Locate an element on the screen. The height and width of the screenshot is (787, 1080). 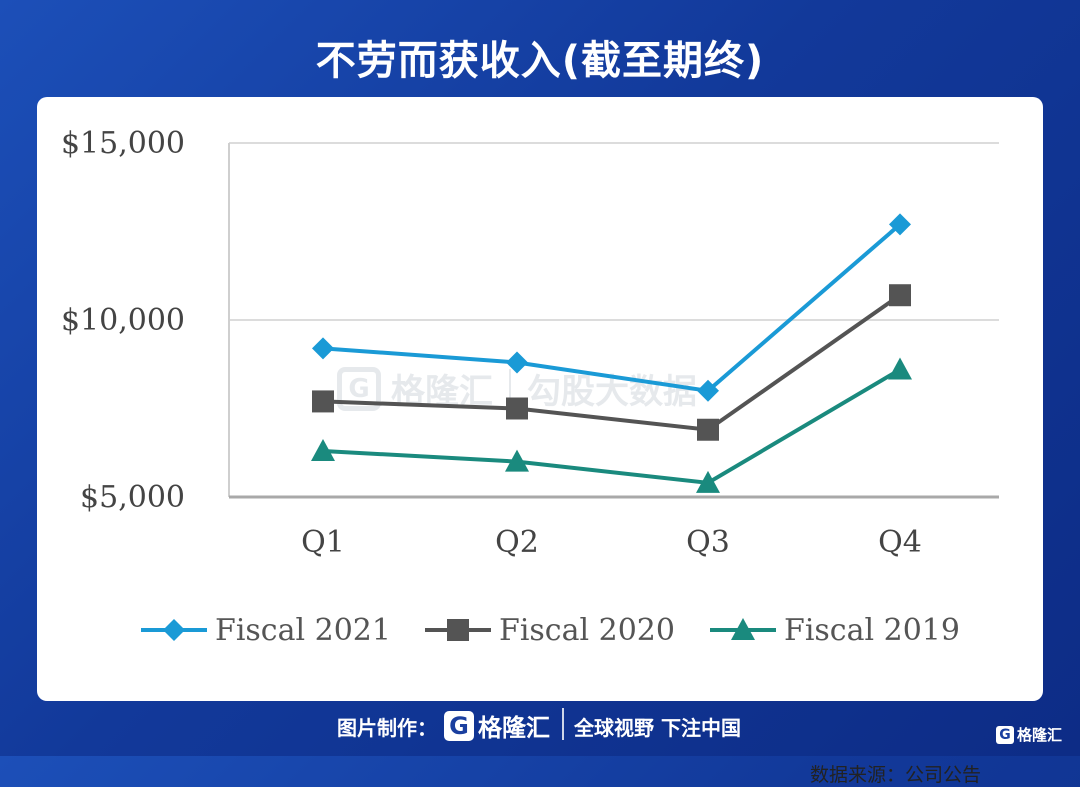
footer-maker-label: 图片制作： is located at coordinates (387, 728).